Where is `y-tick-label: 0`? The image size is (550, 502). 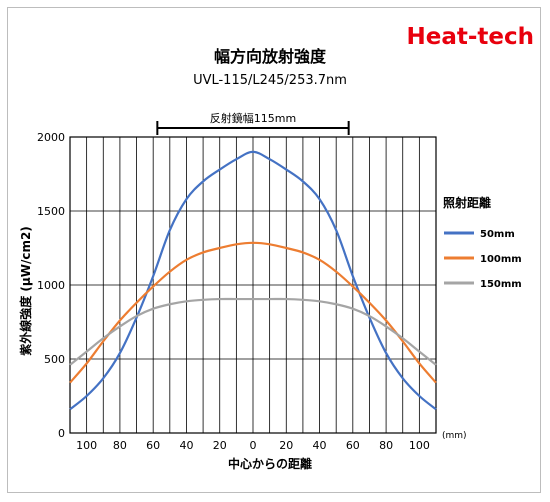 y-tick-label: 0 is located at coordinates (61, 433).